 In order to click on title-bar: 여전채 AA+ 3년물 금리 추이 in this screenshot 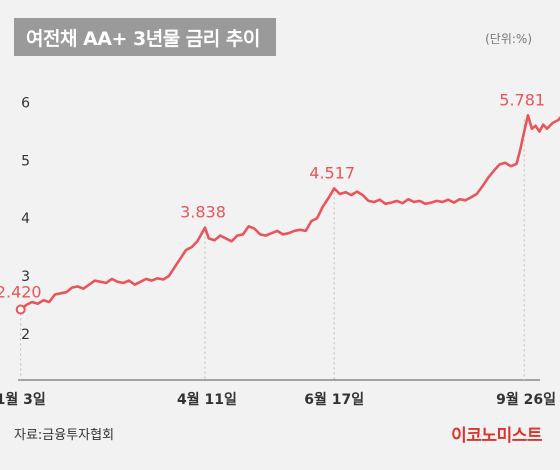, I will do `click(145, 37)`.